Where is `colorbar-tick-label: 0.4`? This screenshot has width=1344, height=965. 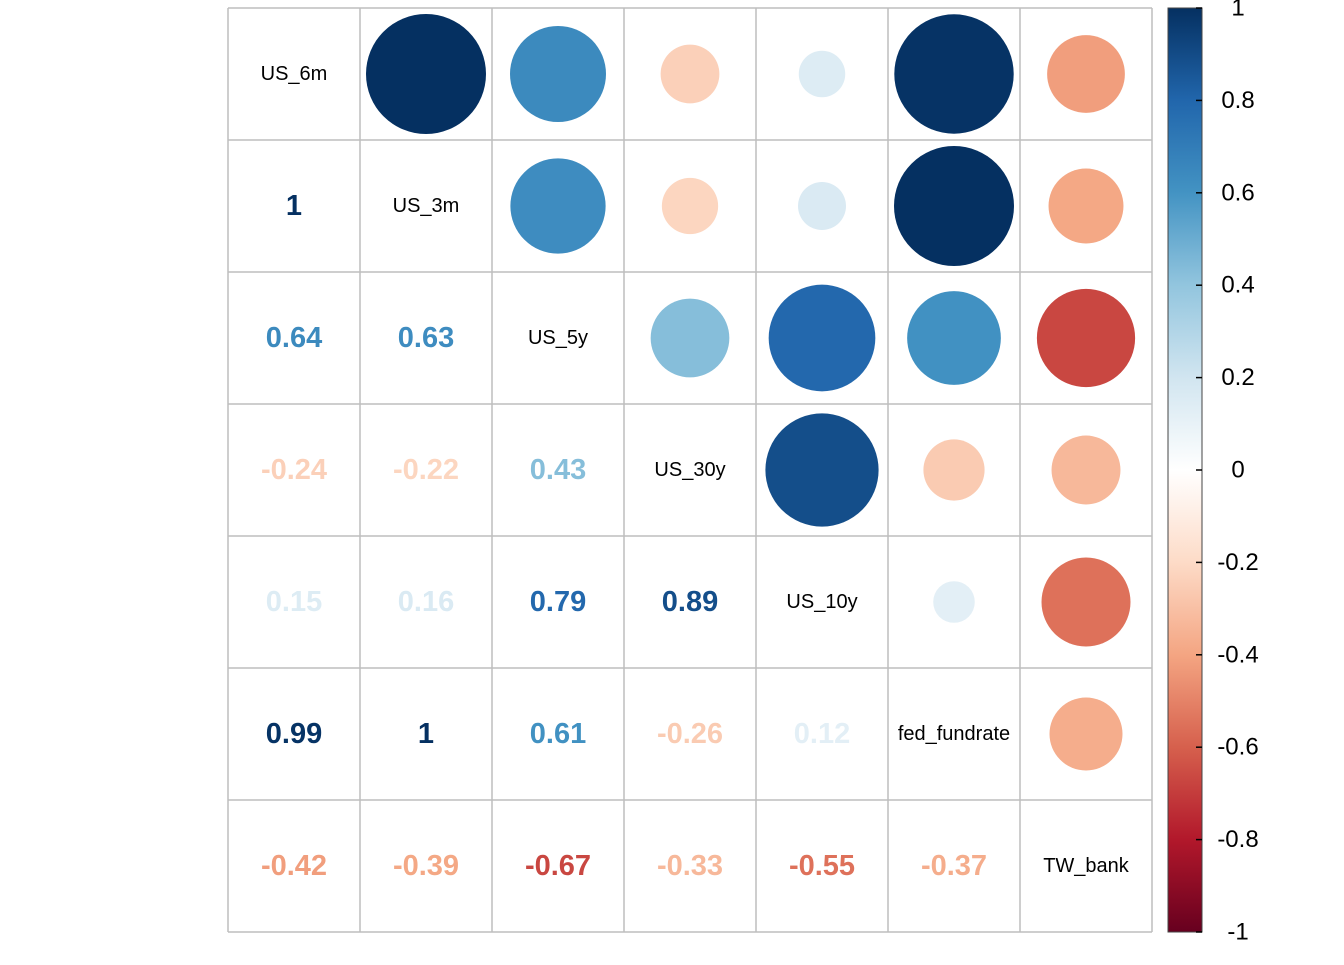
colorbar-tick-label: 0.4 is located at coordinates (1237, 285).